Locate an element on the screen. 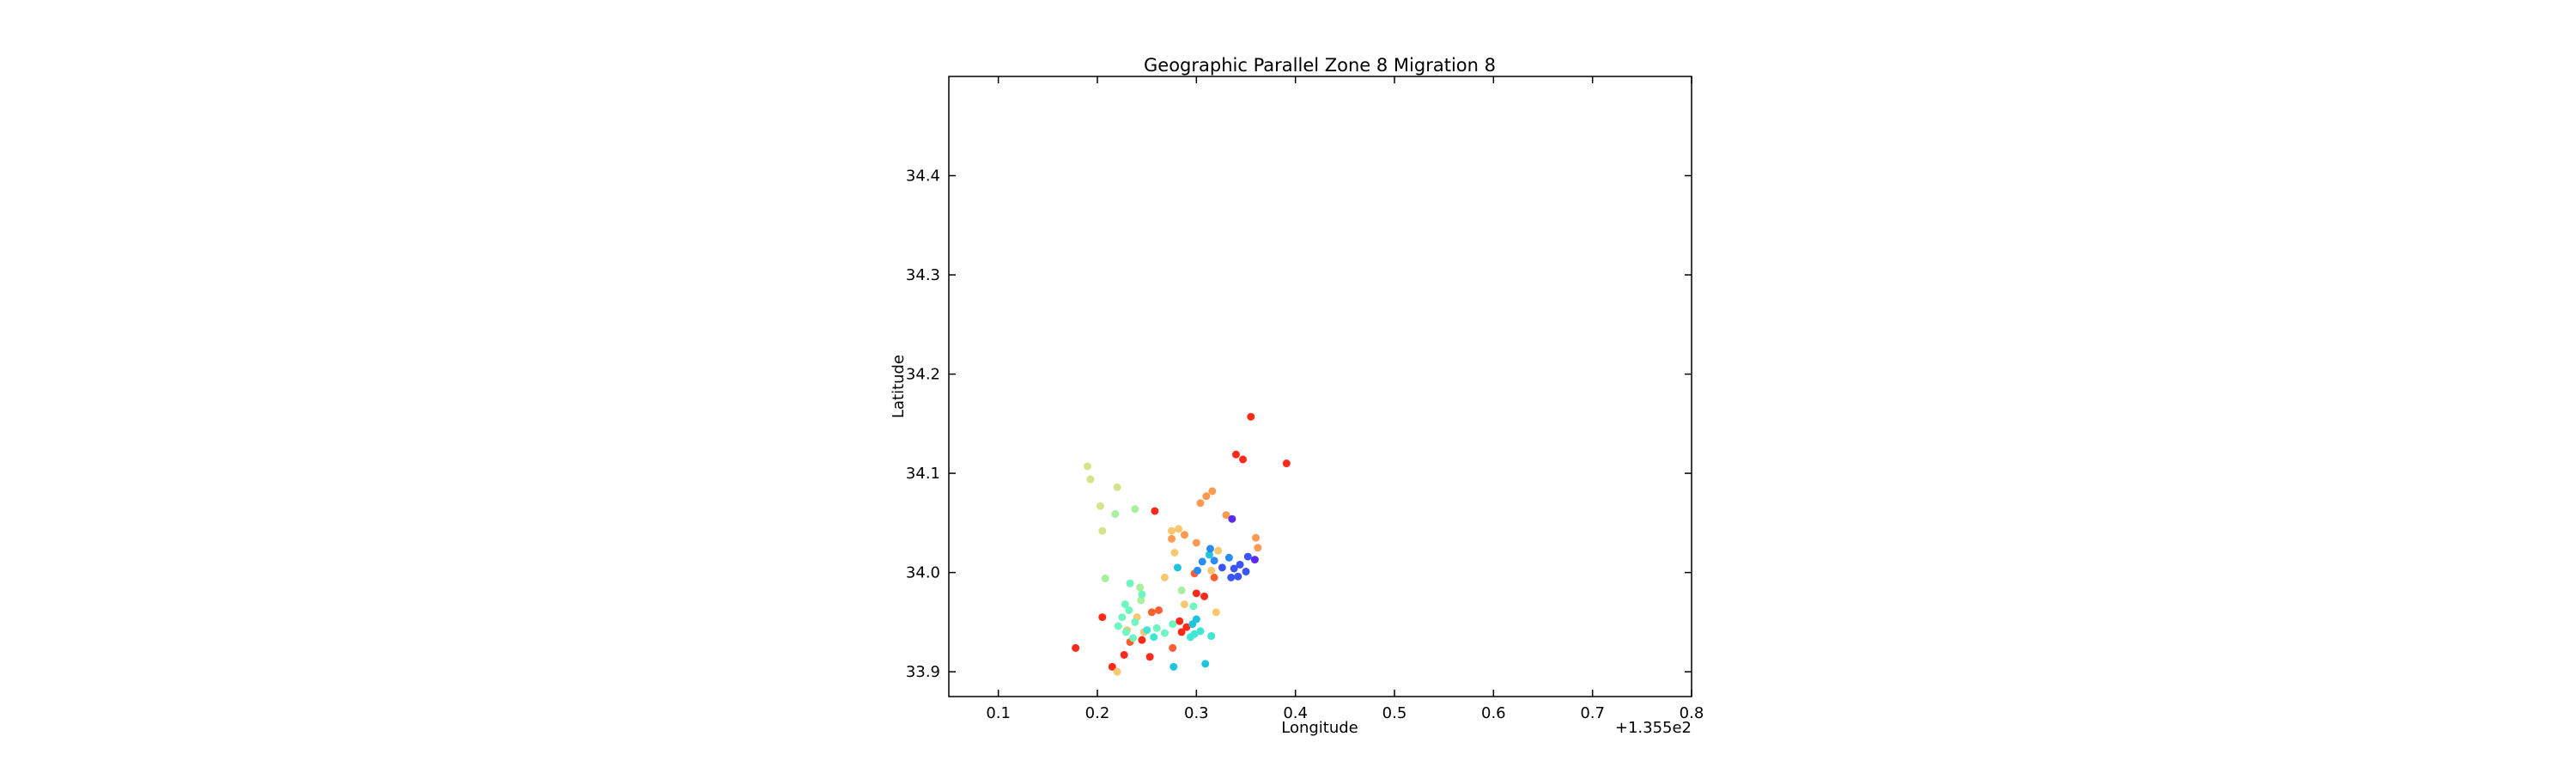 The image size is (2576, 773). y-tick-label: 34.3 is located at coordinates (923, 275).